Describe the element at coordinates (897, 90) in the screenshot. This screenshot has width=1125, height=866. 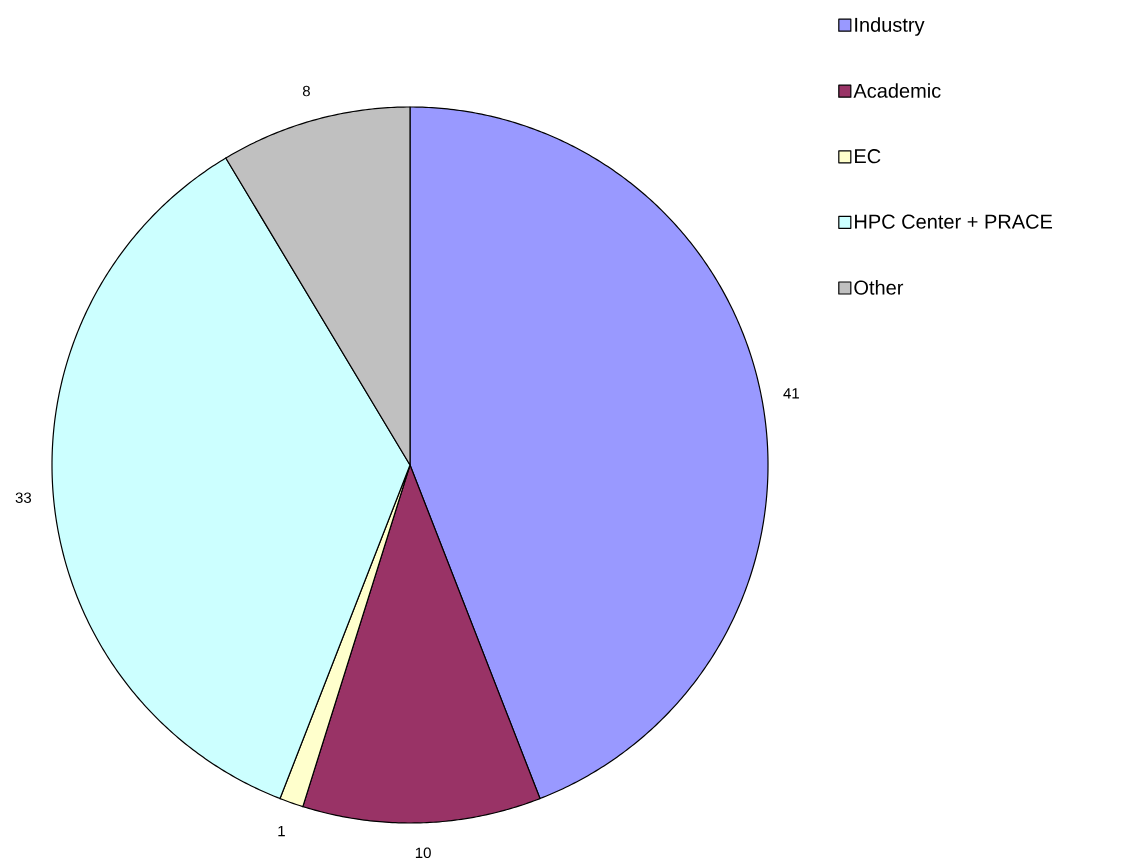
I see `legend-label: Academic` at that location.